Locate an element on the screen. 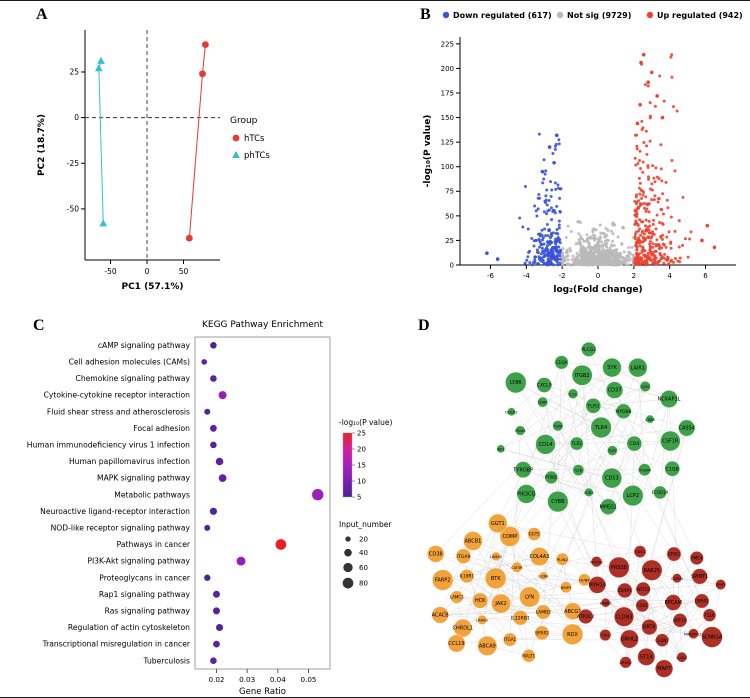 This screenshot has height=698, width=750. svg-text: AIF1 is located at coordinates (501, 449).